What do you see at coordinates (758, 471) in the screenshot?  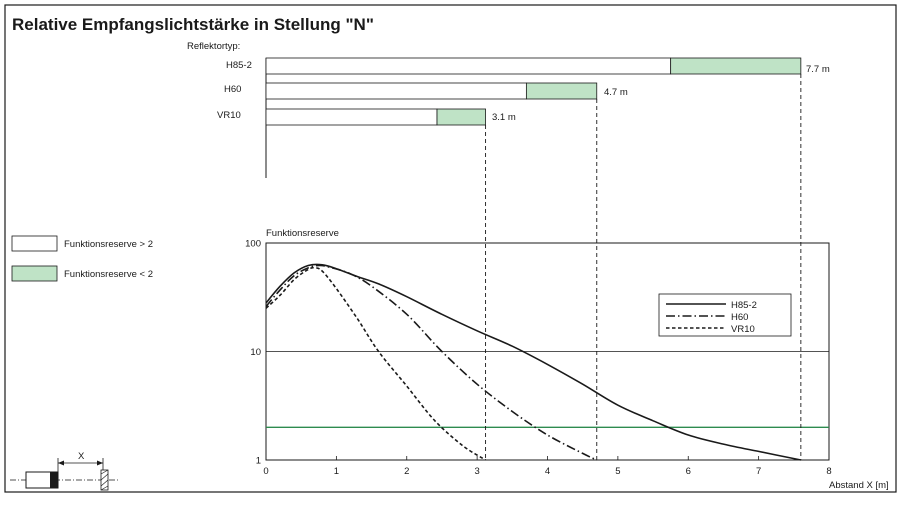 I see `x-tick-label-7: 7` at bounding box center [758, 471].